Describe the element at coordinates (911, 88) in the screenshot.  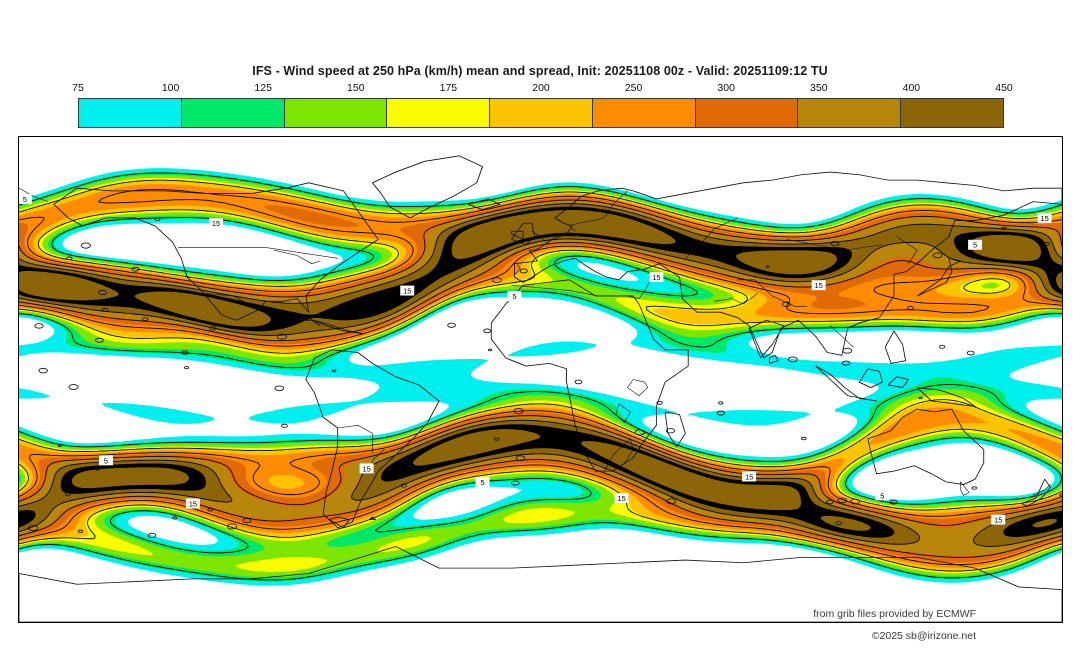
I see `colorbar-tick-400: 400` at that location.